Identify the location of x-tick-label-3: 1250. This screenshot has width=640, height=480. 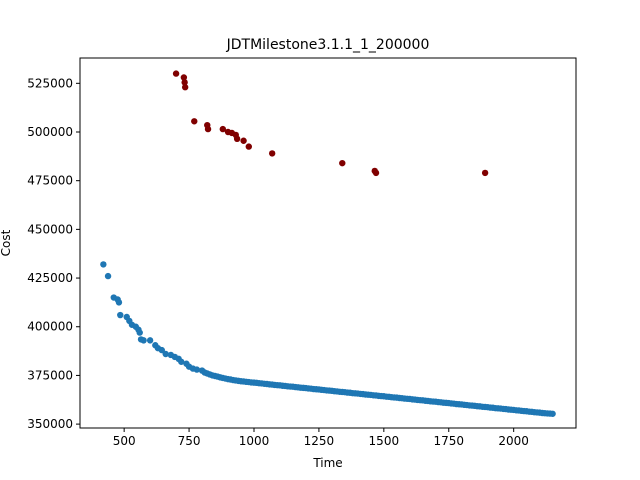
(319, 441).